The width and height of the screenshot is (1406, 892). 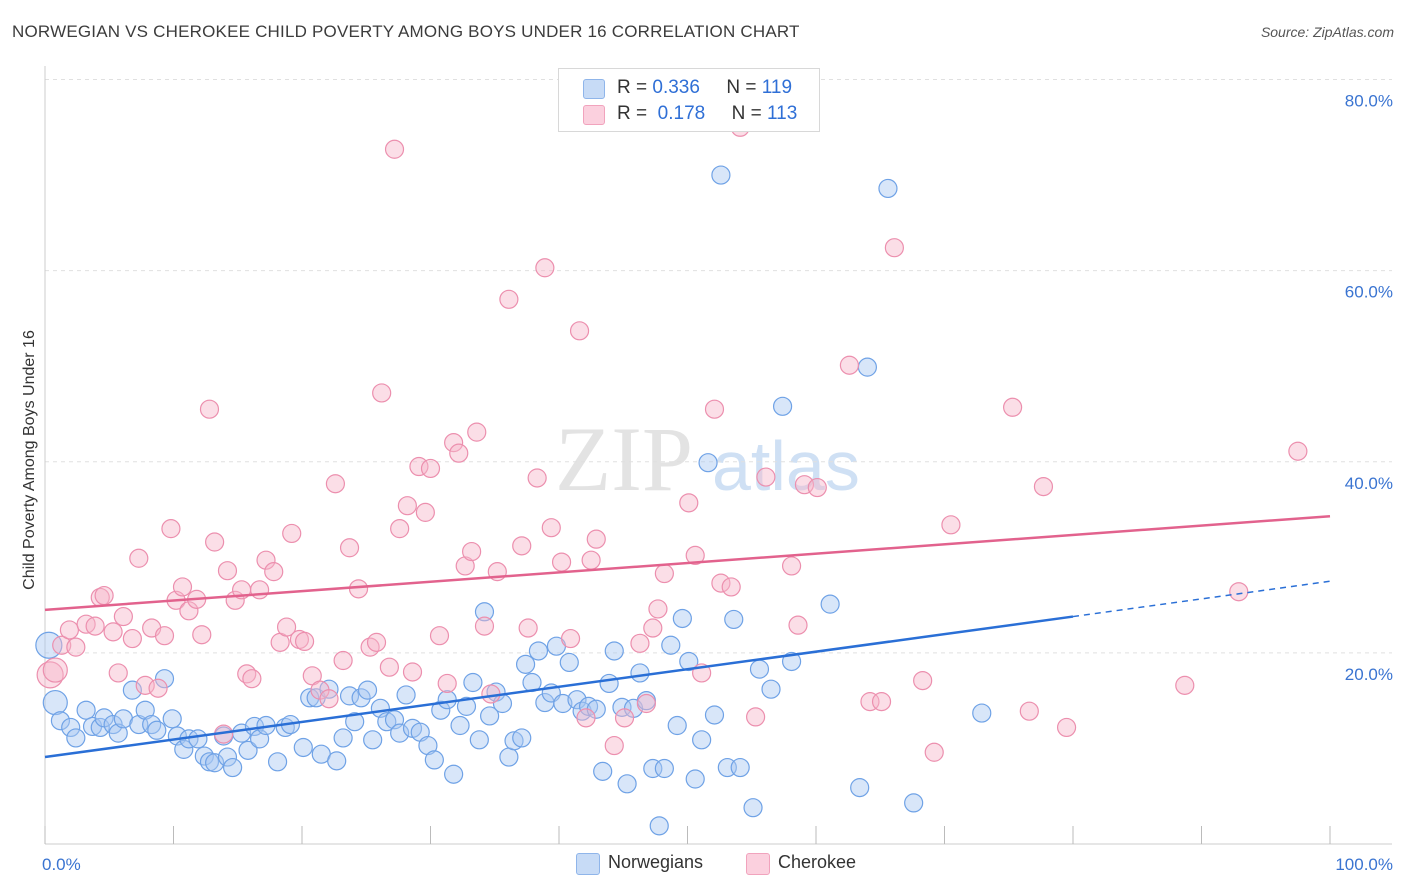 I want to click on cherokee-trend-line, so click(x=687, y=563).